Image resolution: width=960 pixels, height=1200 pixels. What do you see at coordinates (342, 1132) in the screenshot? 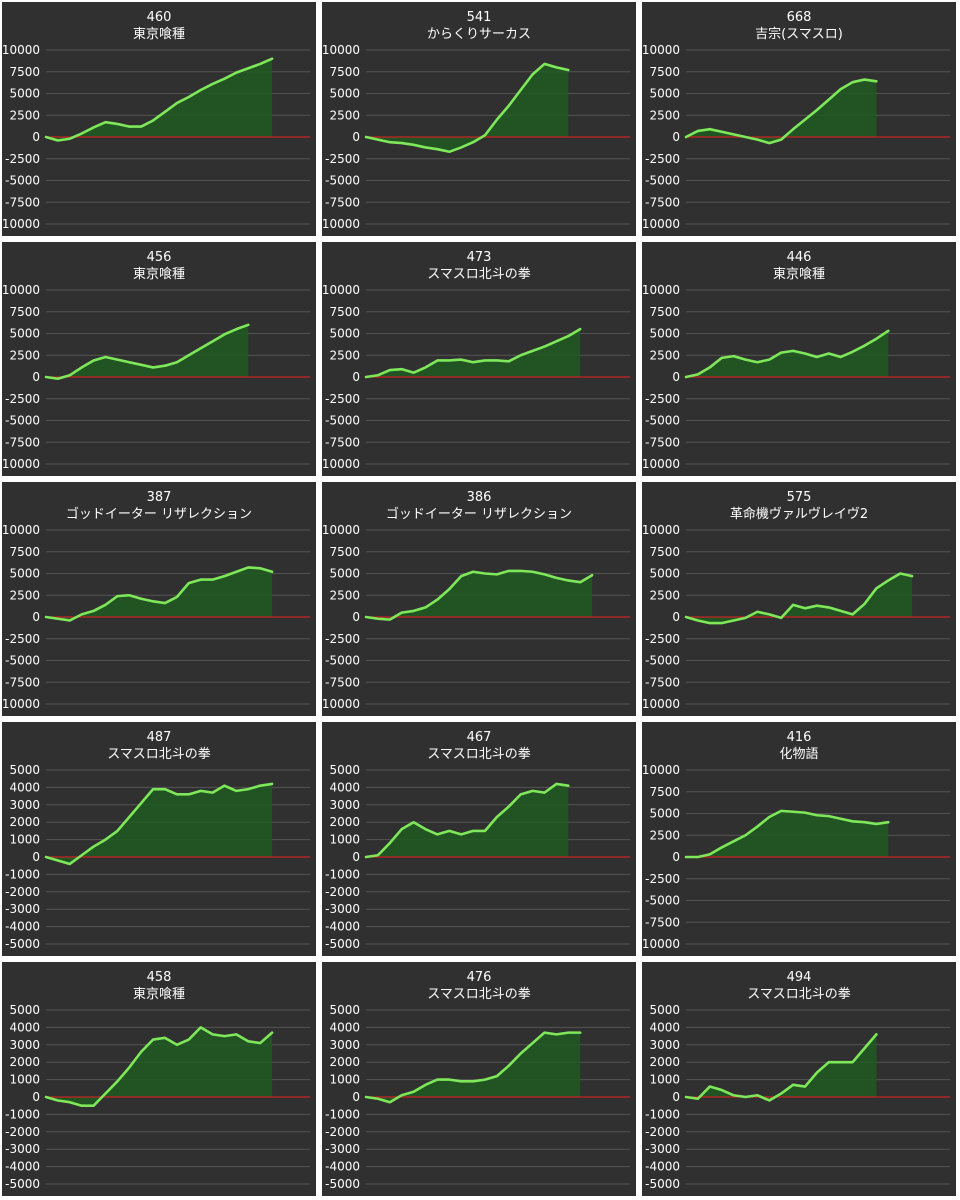
I see `y-tick-label: -2000` at bounding box center [342, 1132].